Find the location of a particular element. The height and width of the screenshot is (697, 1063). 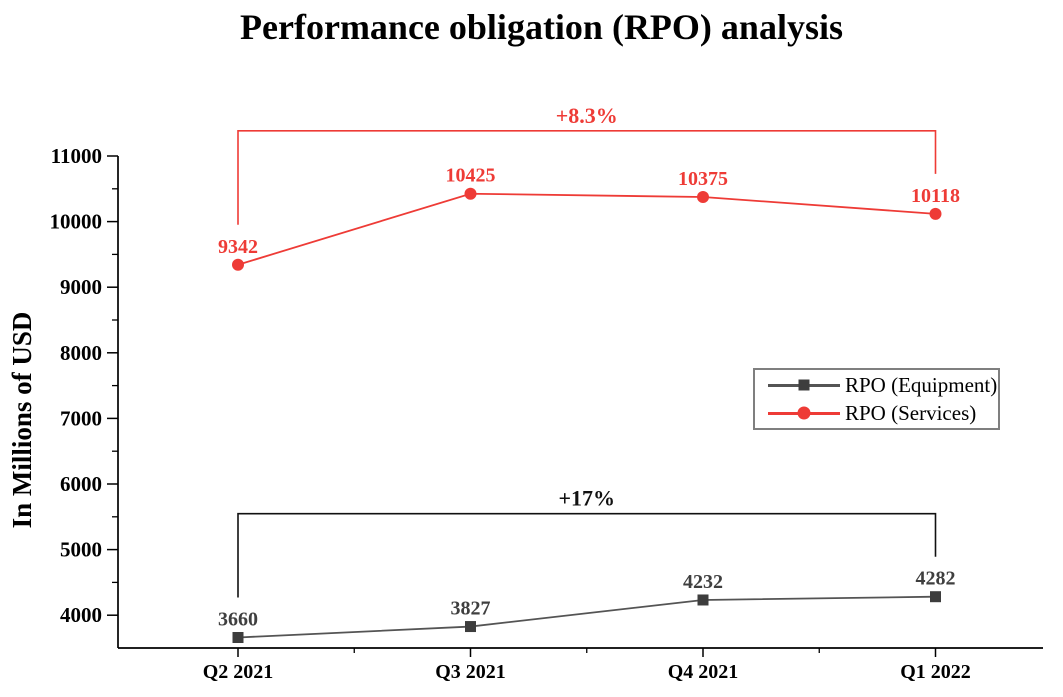

chart-title: Performance obligation (RPO) analysis is located at coordinates (541, 27).